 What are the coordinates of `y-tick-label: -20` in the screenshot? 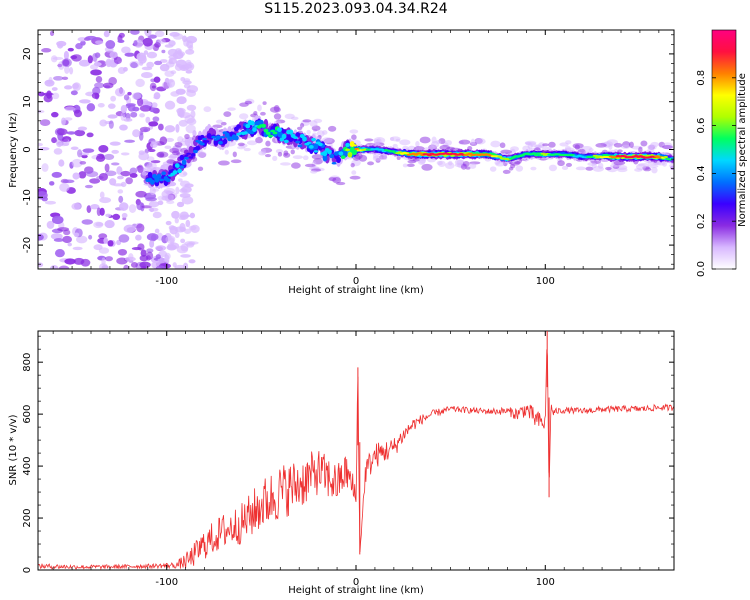 It's located at (27, 245).